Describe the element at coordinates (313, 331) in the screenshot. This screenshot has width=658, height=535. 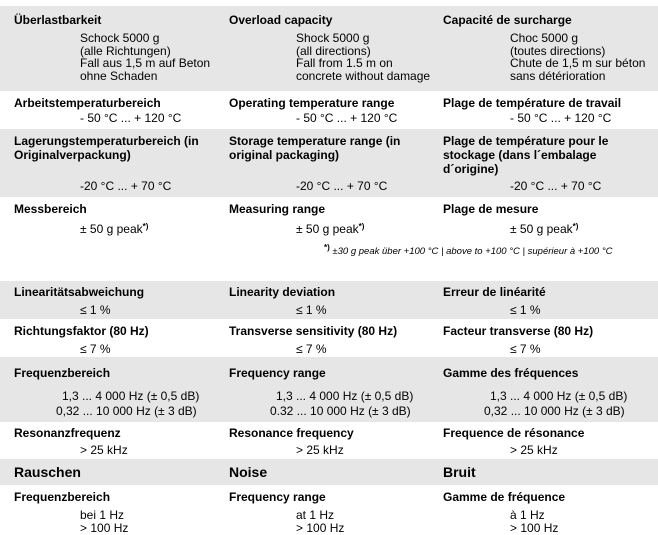
I see `transverse-label-en: Transverse sensitivity (80 Hz)` at that location.